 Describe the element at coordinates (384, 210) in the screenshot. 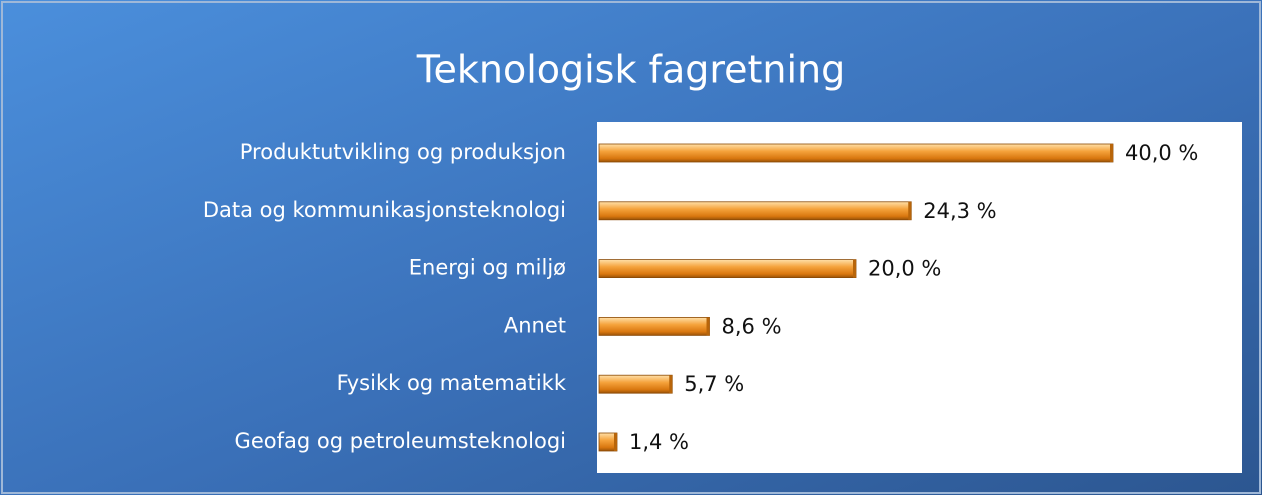

I see `category-label: Data og kommunikasjonsteknologi` at that location.